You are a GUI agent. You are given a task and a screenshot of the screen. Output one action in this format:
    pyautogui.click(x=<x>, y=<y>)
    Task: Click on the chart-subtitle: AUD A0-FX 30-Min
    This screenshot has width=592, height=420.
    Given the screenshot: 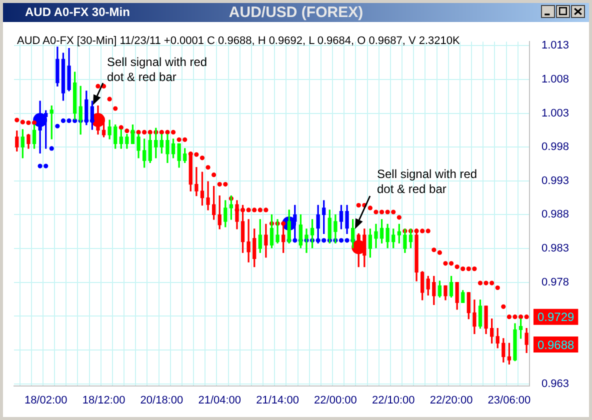 What is the action you would take?
    pyautogui.click(x=77, y=12)
    